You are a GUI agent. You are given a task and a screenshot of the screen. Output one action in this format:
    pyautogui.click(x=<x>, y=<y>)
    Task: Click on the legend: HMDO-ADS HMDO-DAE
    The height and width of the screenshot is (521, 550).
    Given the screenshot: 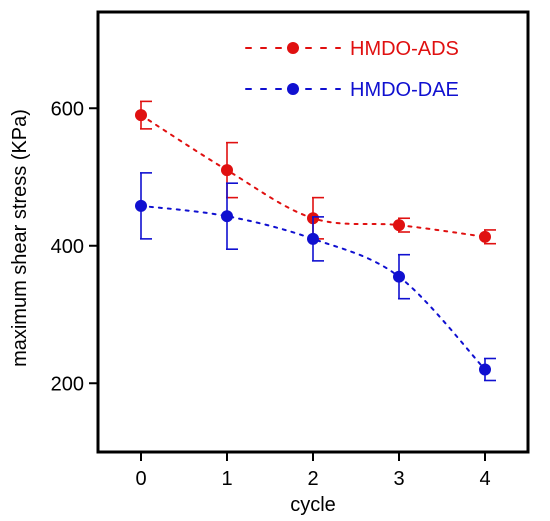 What is the action you would take?
    pyautogui.click(x=352, y=69)
    